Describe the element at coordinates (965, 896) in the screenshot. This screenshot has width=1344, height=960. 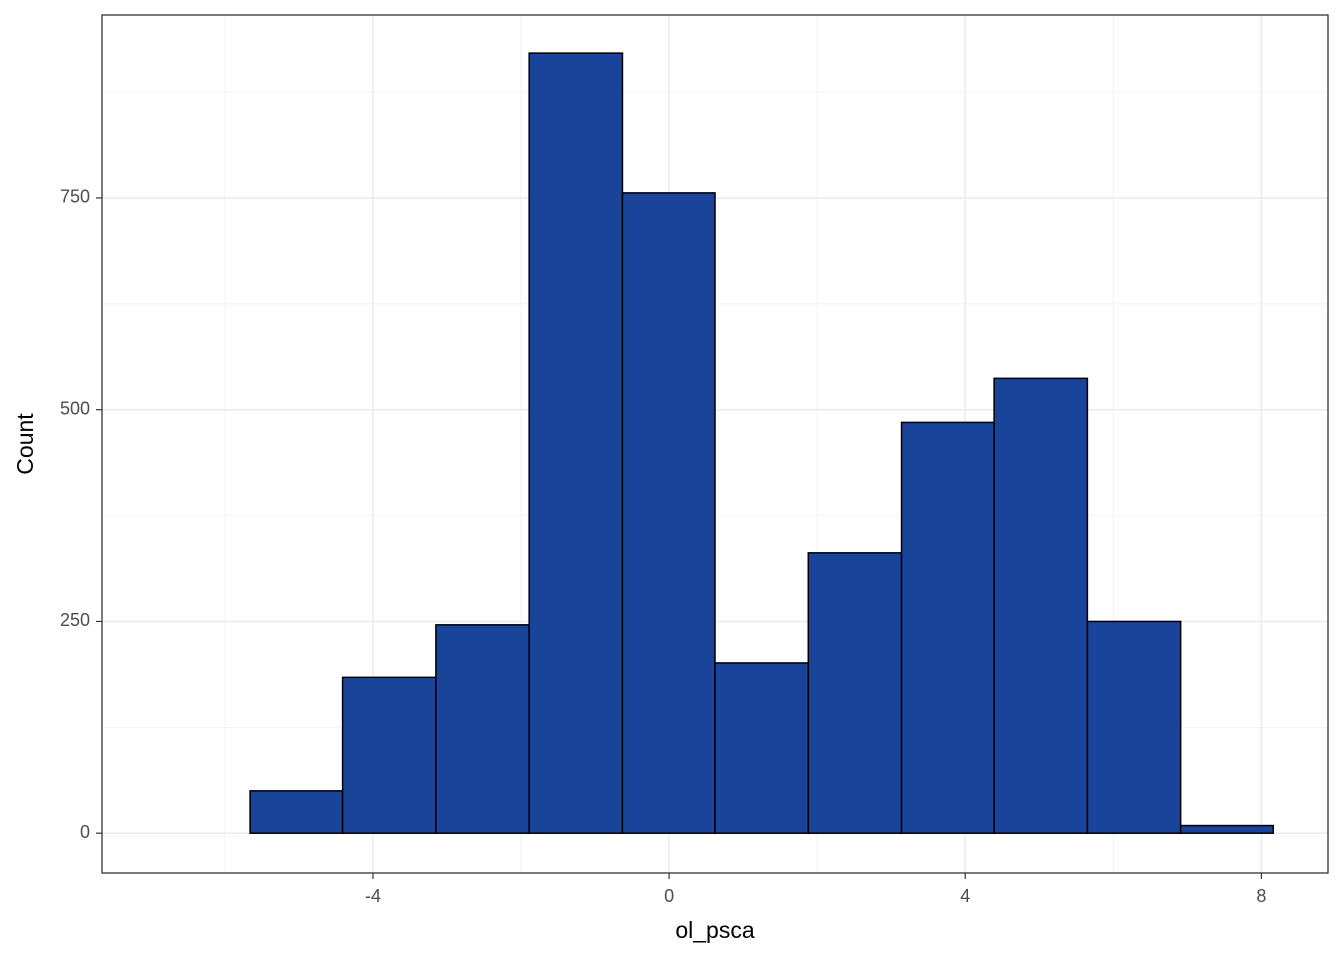
I see `x-tick-label: 4` at that location.